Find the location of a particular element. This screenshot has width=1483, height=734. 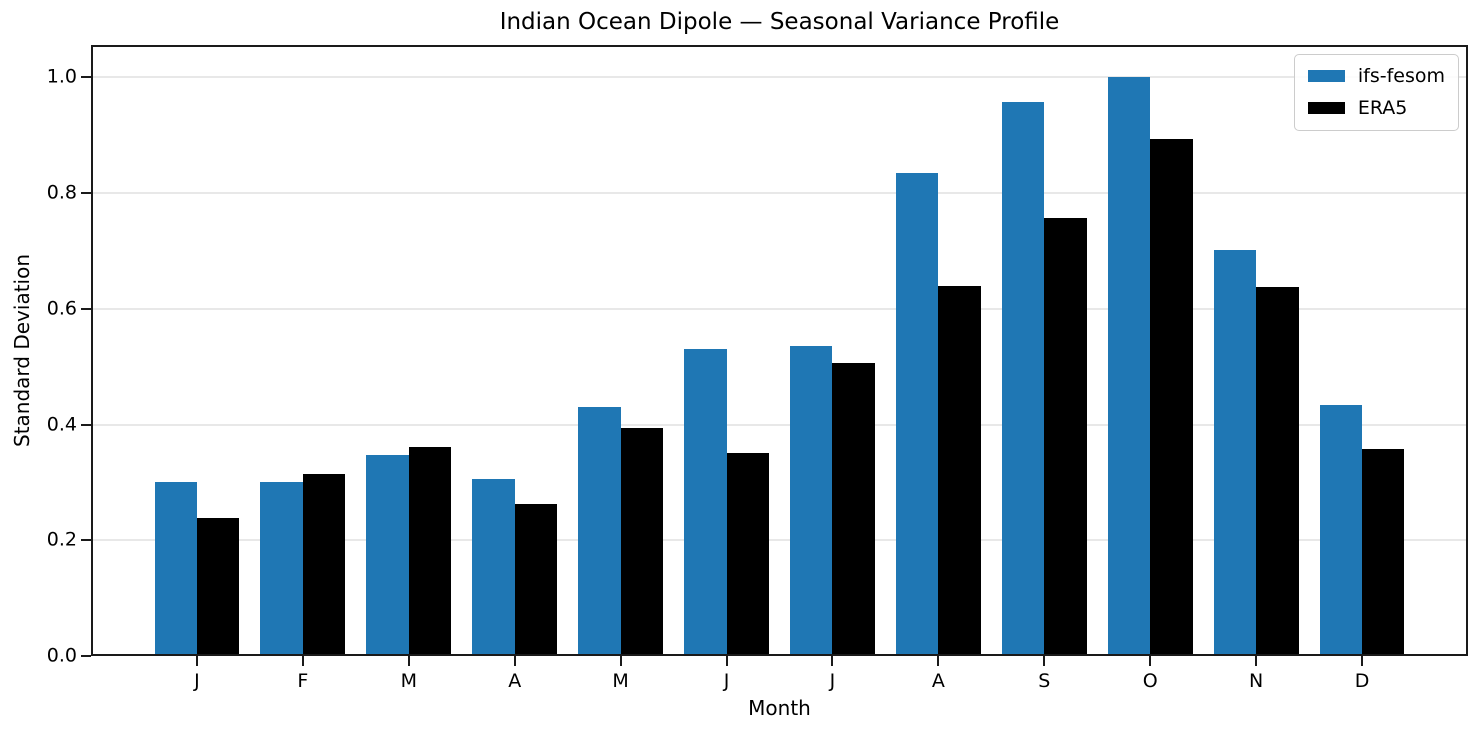

x-tick-label-9: O is located at coordinates (1150, 681).